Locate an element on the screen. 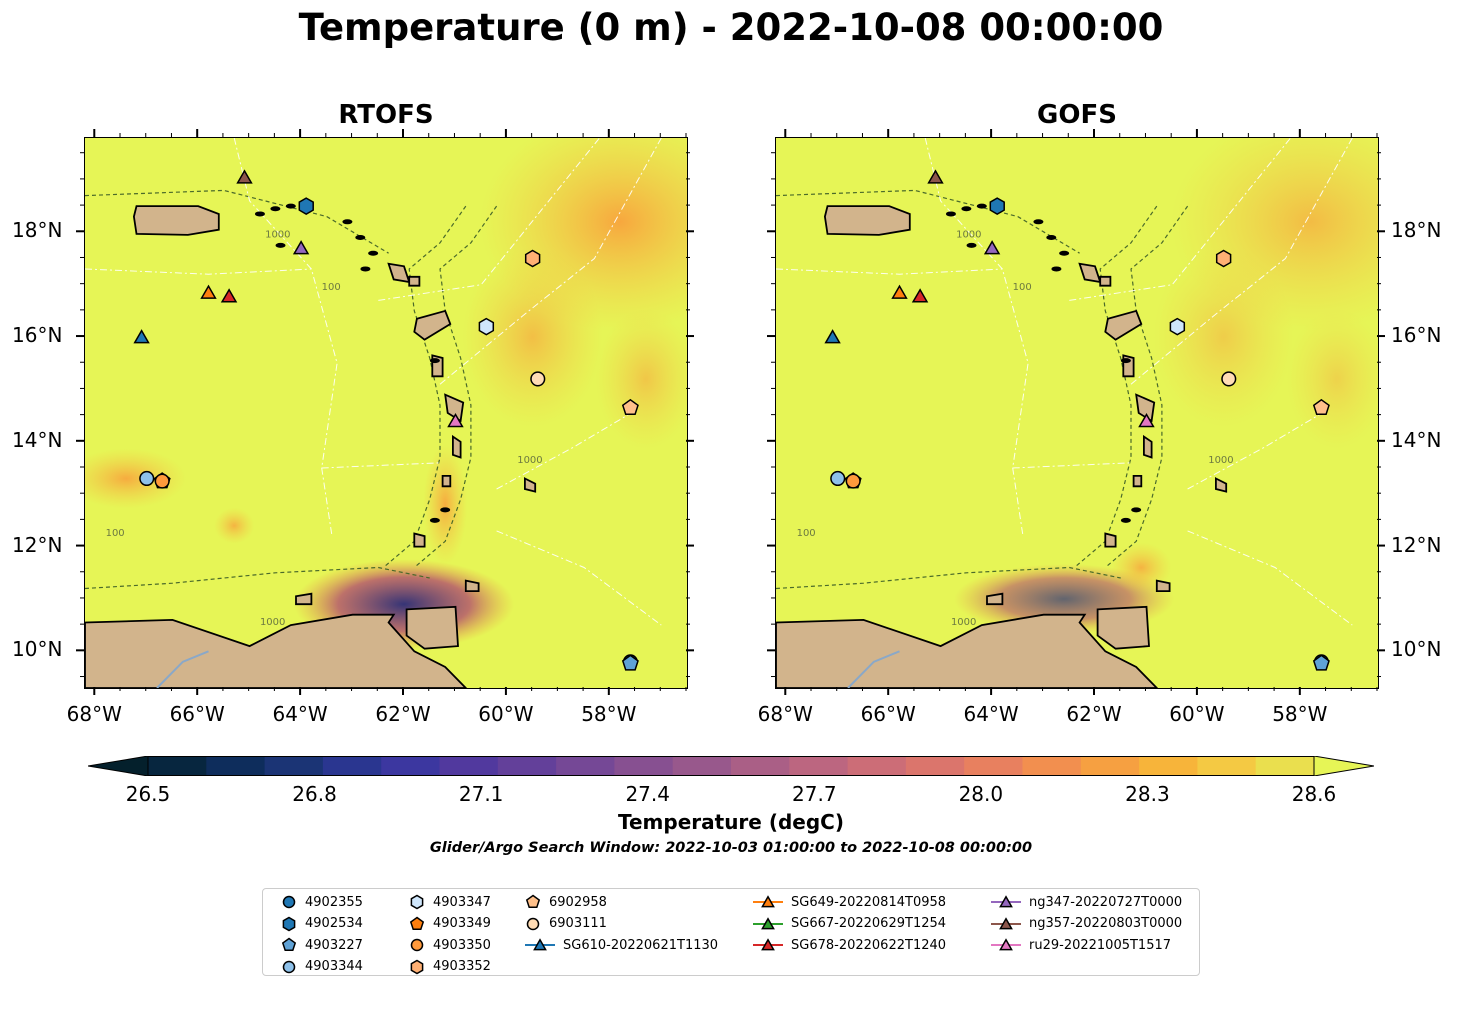 Image resolution: width=1462 pixels, height=1014 pixels. legend-item: ru29-20221005T1517 is located at coordinates (1081, 945).